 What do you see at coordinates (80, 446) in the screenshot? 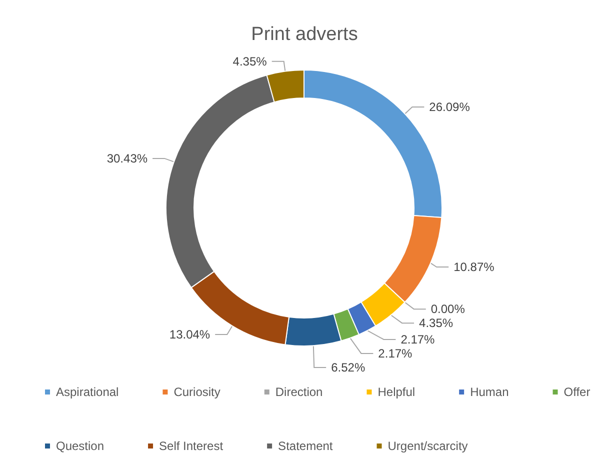
I see `legend-label: Question` at bounding box center [80, 446].